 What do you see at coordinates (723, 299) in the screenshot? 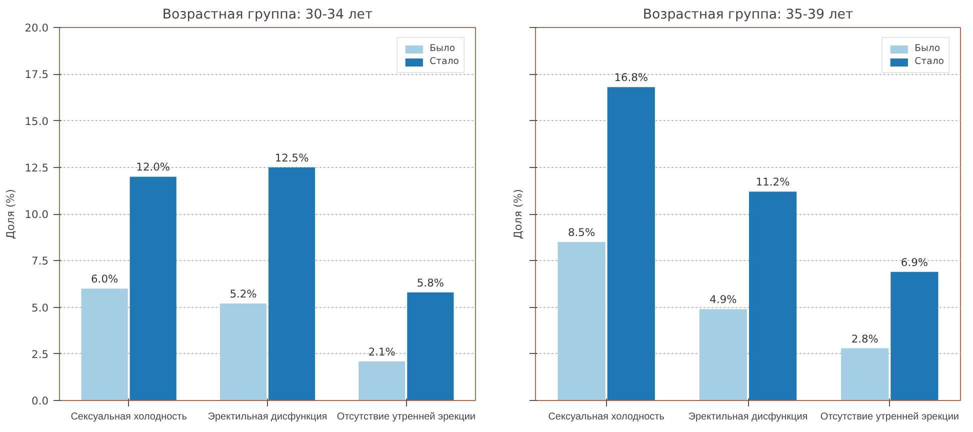
I see `data-label: 4.9%` at bounding box center [723, 299].